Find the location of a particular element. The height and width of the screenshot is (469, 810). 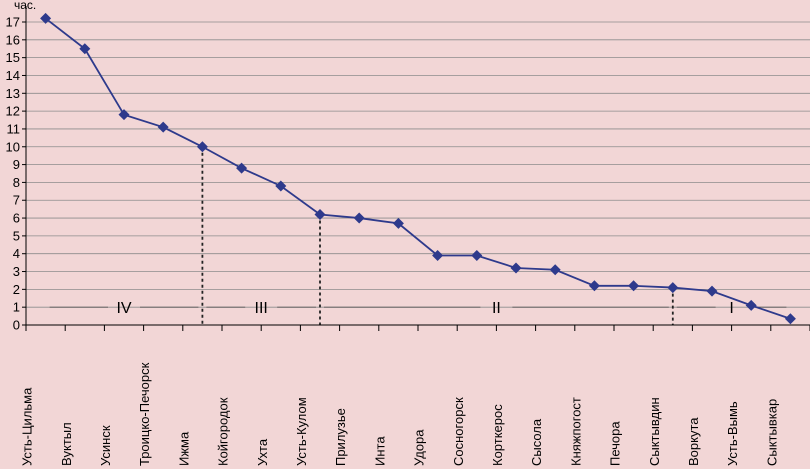

x-tick-label: Удора is located at coordinates (419, 447).